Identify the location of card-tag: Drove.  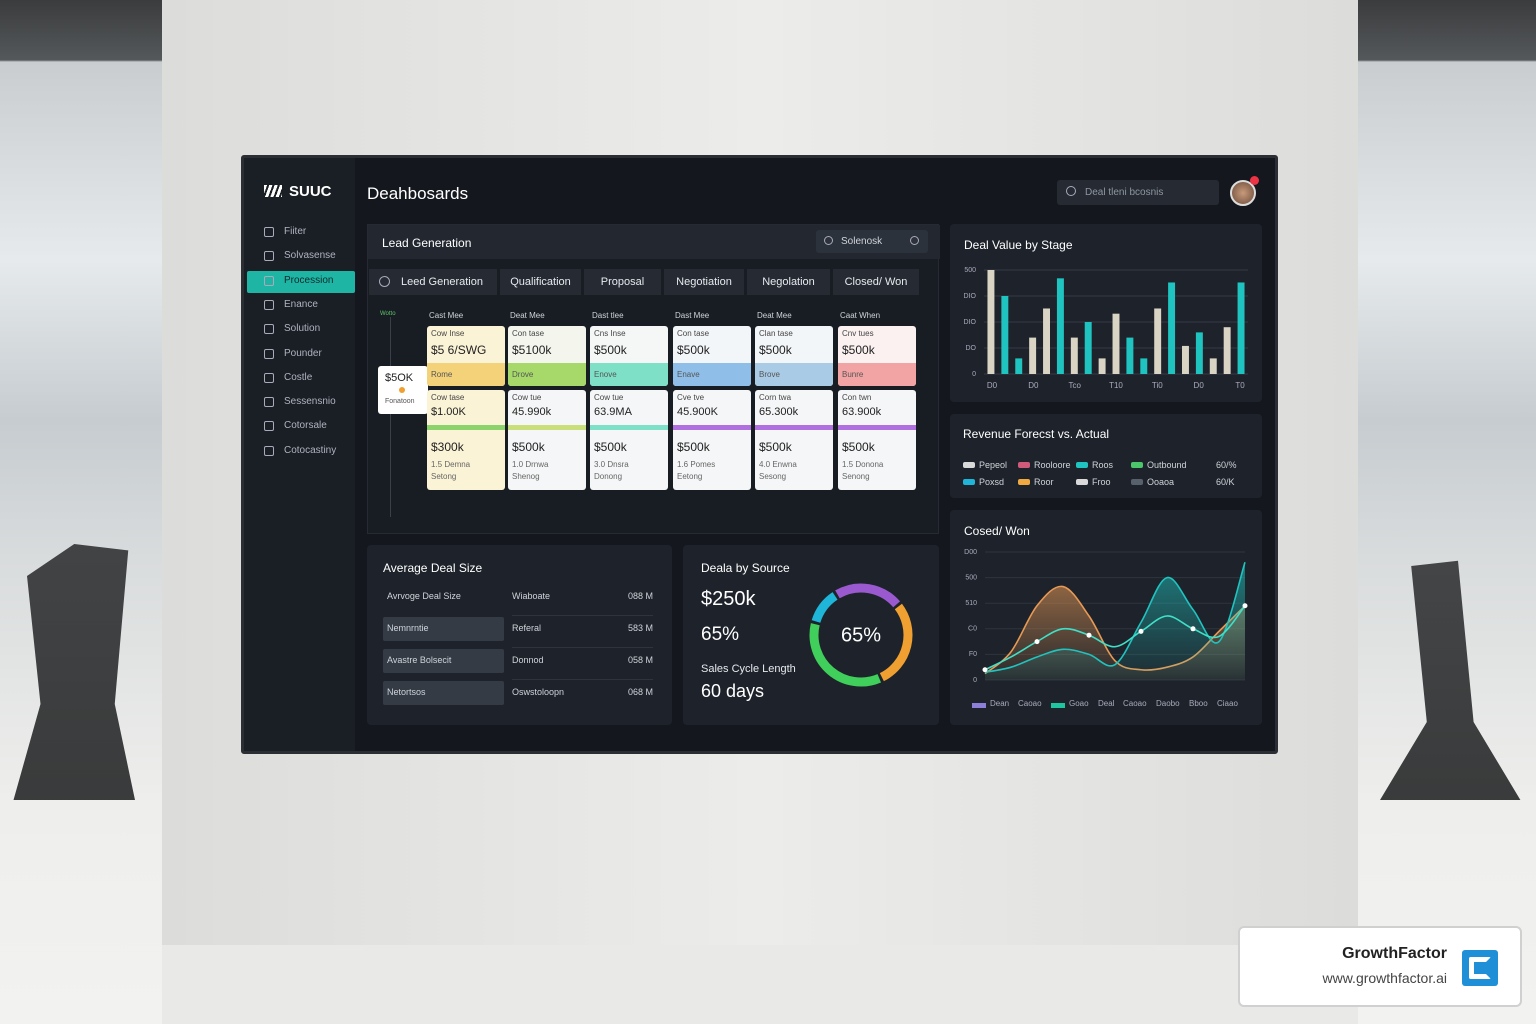
(547, 374).